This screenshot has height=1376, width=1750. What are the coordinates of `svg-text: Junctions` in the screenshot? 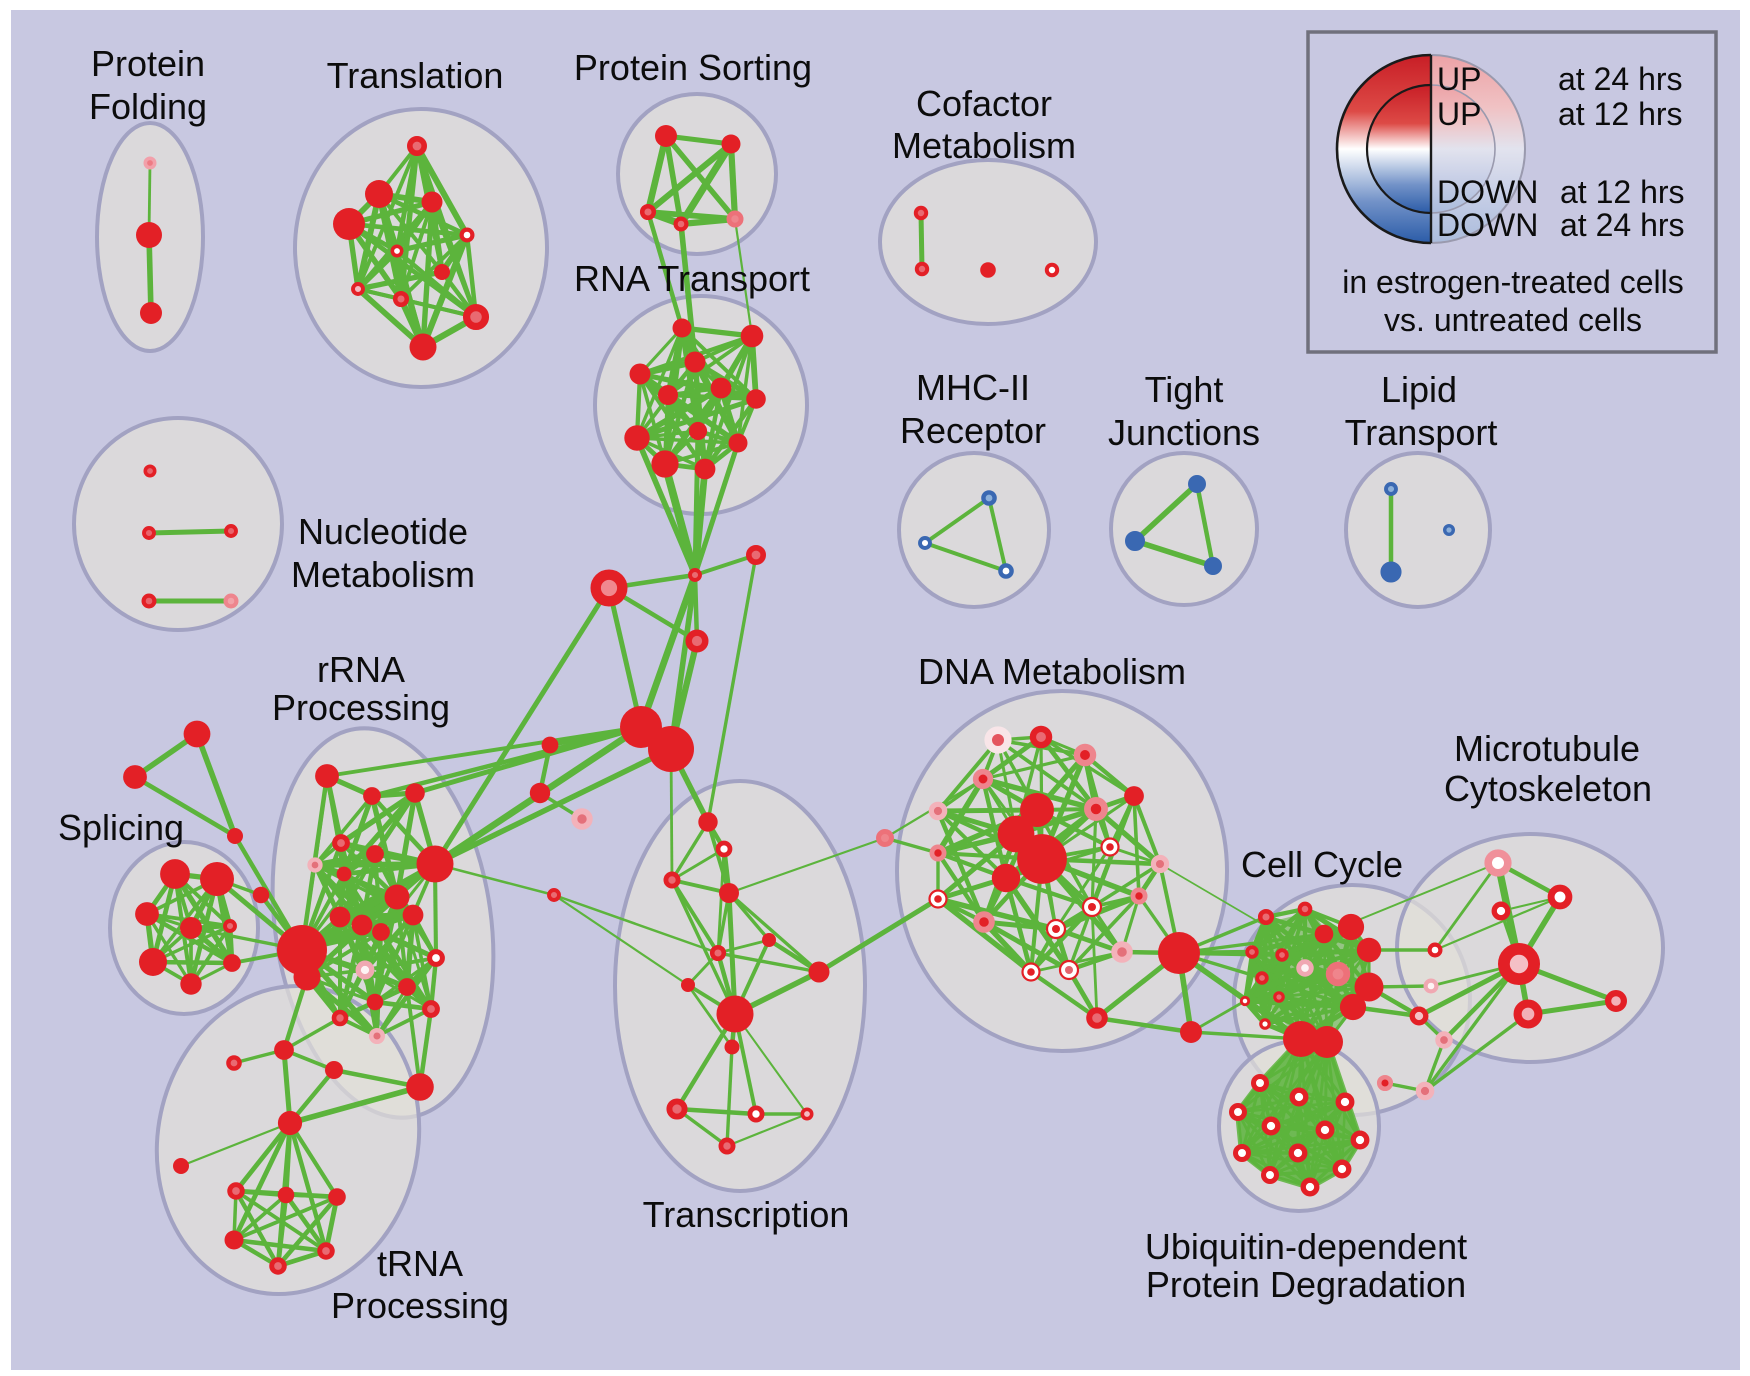 It's located at (1184, 432).